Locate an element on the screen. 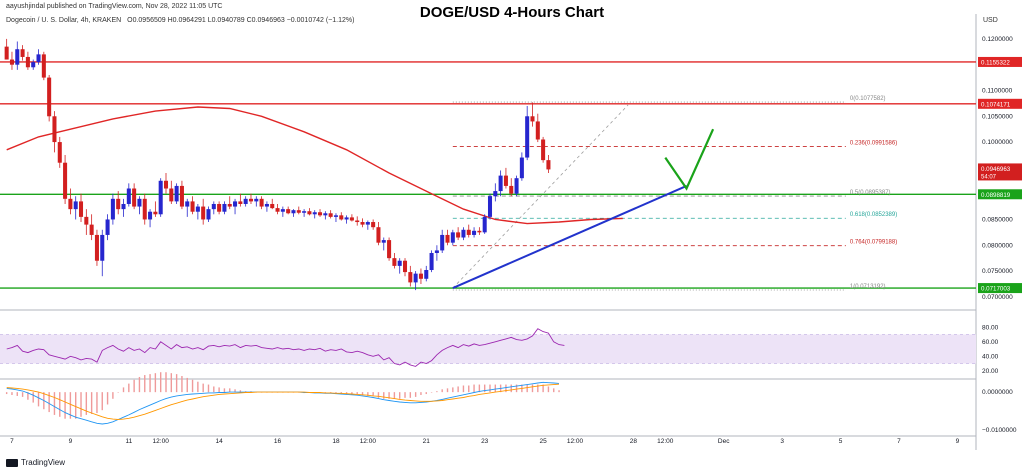  price-tick-label: 0.0800000 is located at coordinates (997, 245).